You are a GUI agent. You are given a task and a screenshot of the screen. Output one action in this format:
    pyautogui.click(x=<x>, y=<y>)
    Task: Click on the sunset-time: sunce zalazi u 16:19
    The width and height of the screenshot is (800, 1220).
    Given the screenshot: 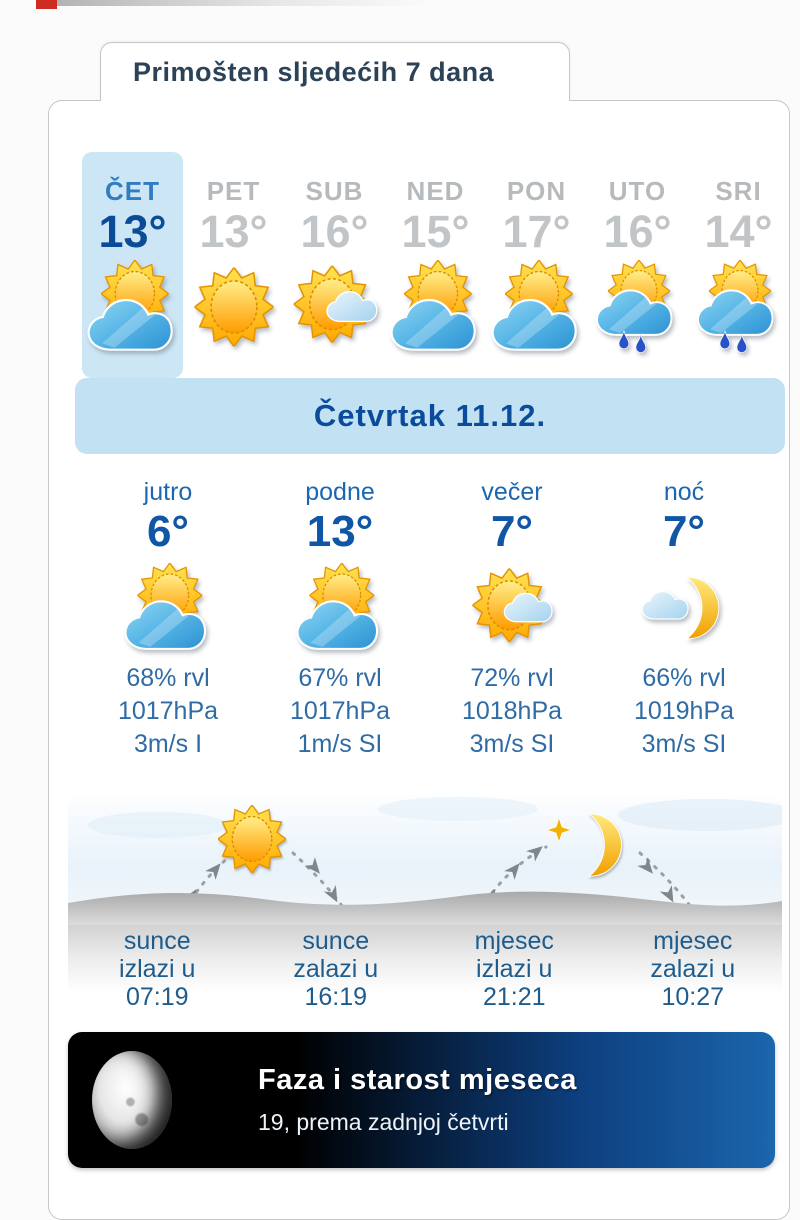 What is the action you would take?
    pyautogui.click(x=336, y=968)
    